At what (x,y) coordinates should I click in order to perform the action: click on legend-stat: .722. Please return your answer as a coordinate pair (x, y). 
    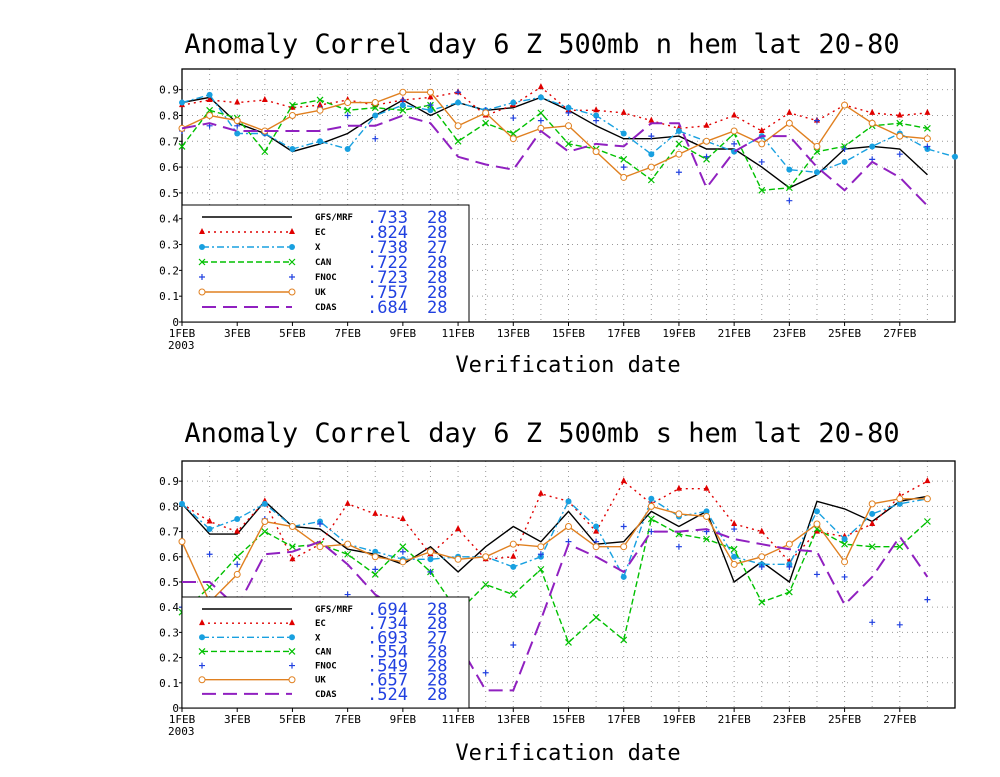
    Looking at the image, I should click on (387, 263).